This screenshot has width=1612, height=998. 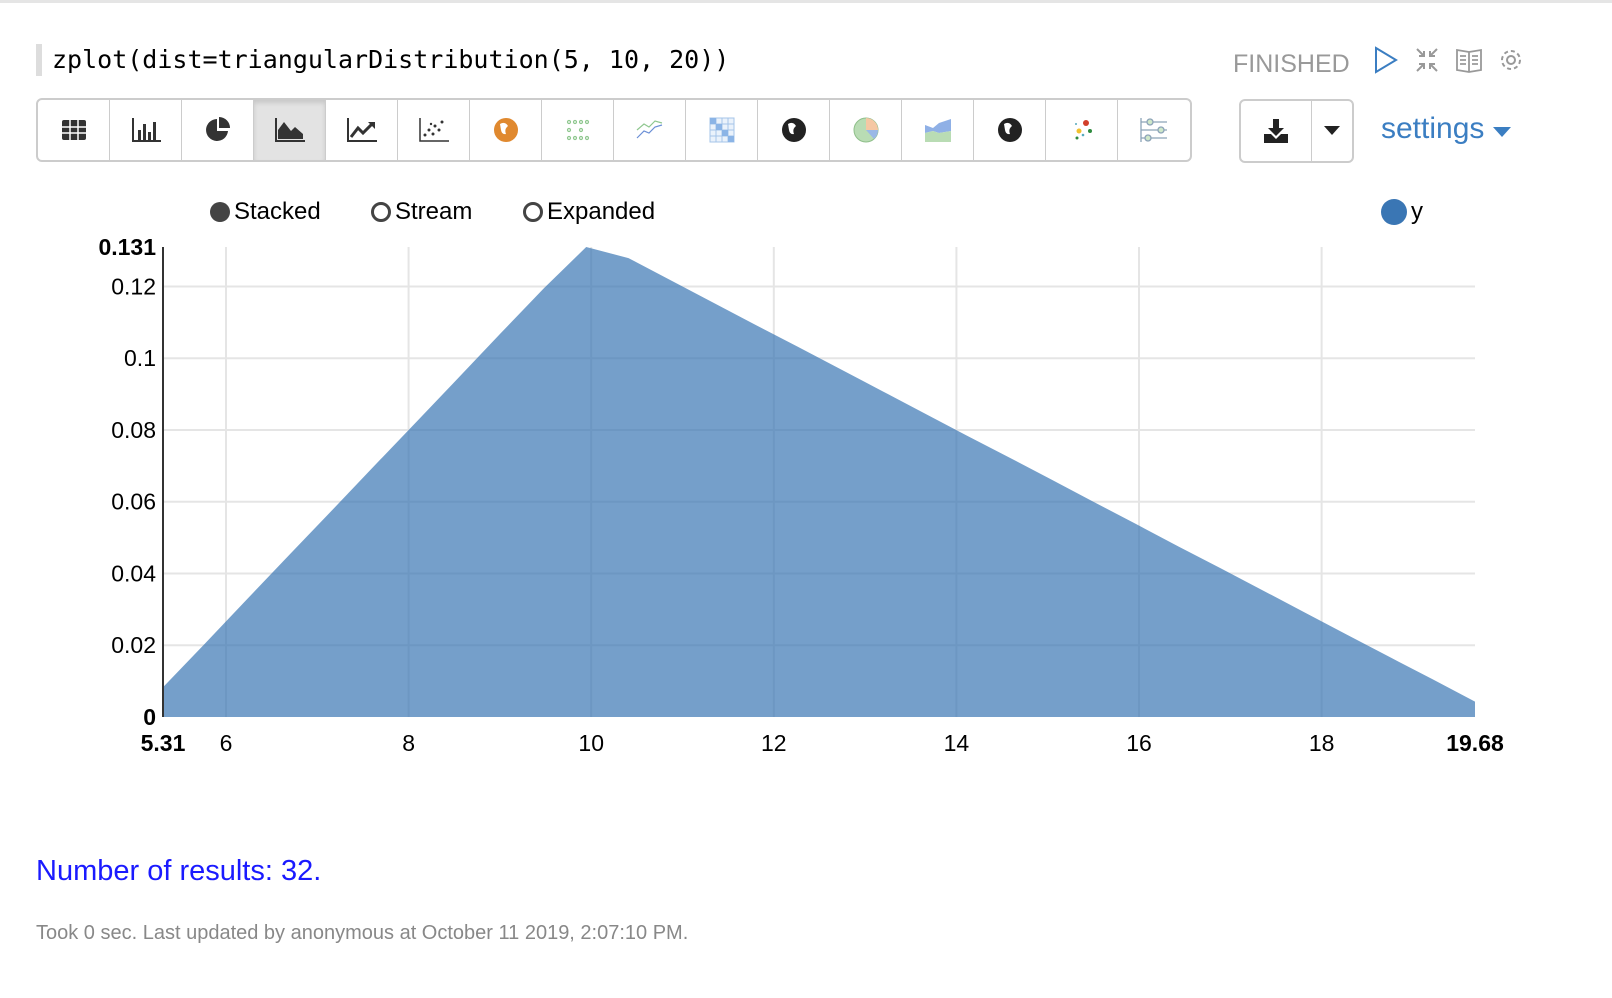 I want to click on radio-filled-icon, so click(x=220, y=212).